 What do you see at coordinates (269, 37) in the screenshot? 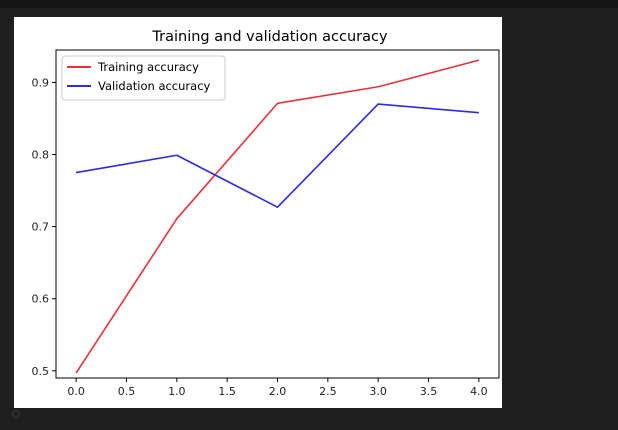
I see `chart-title: Training and validation accuracy` at bounding box center [269, 37].